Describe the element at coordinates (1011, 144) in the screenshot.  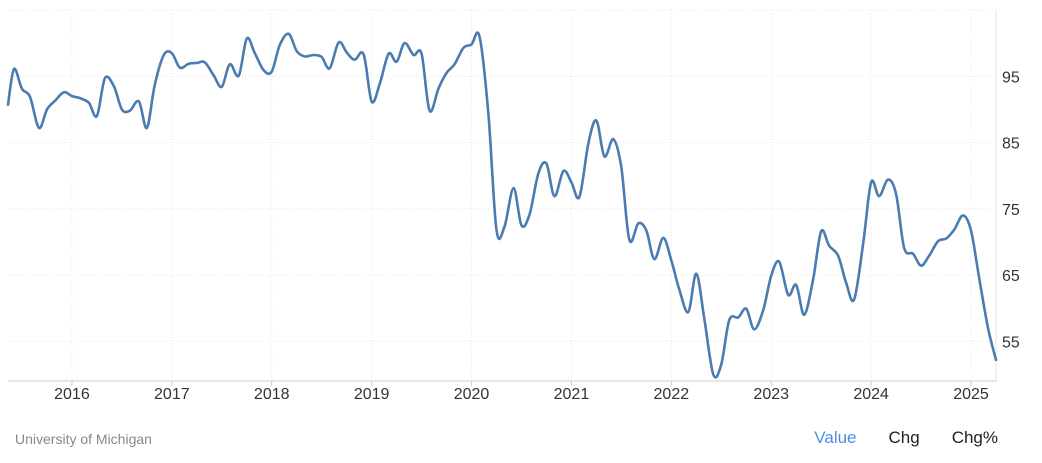
I see `y-tick-label: 85` at that location.